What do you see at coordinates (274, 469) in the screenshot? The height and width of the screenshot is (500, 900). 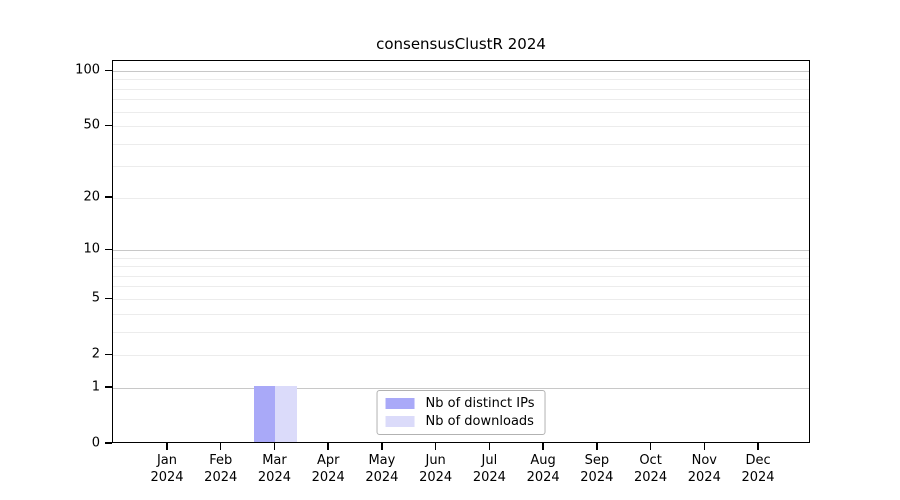 I see `x-tick-label: Mar 2024` at bounding box center [274, 469].